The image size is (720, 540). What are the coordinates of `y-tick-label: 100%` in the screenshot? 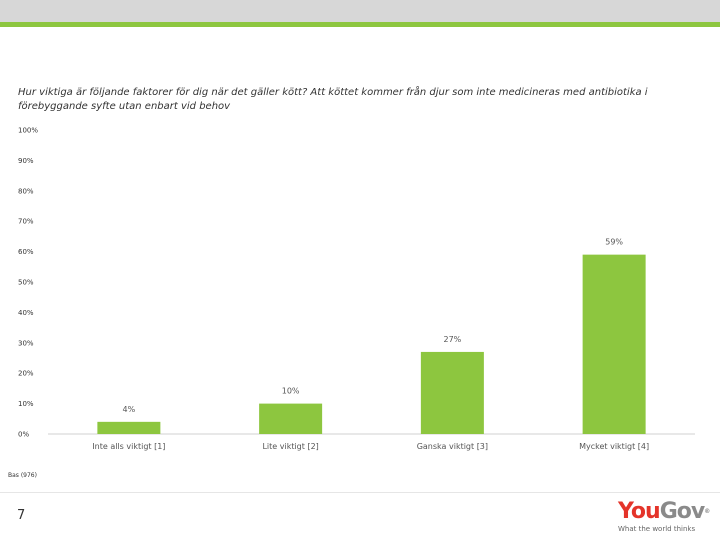 It's located at (28, 131).